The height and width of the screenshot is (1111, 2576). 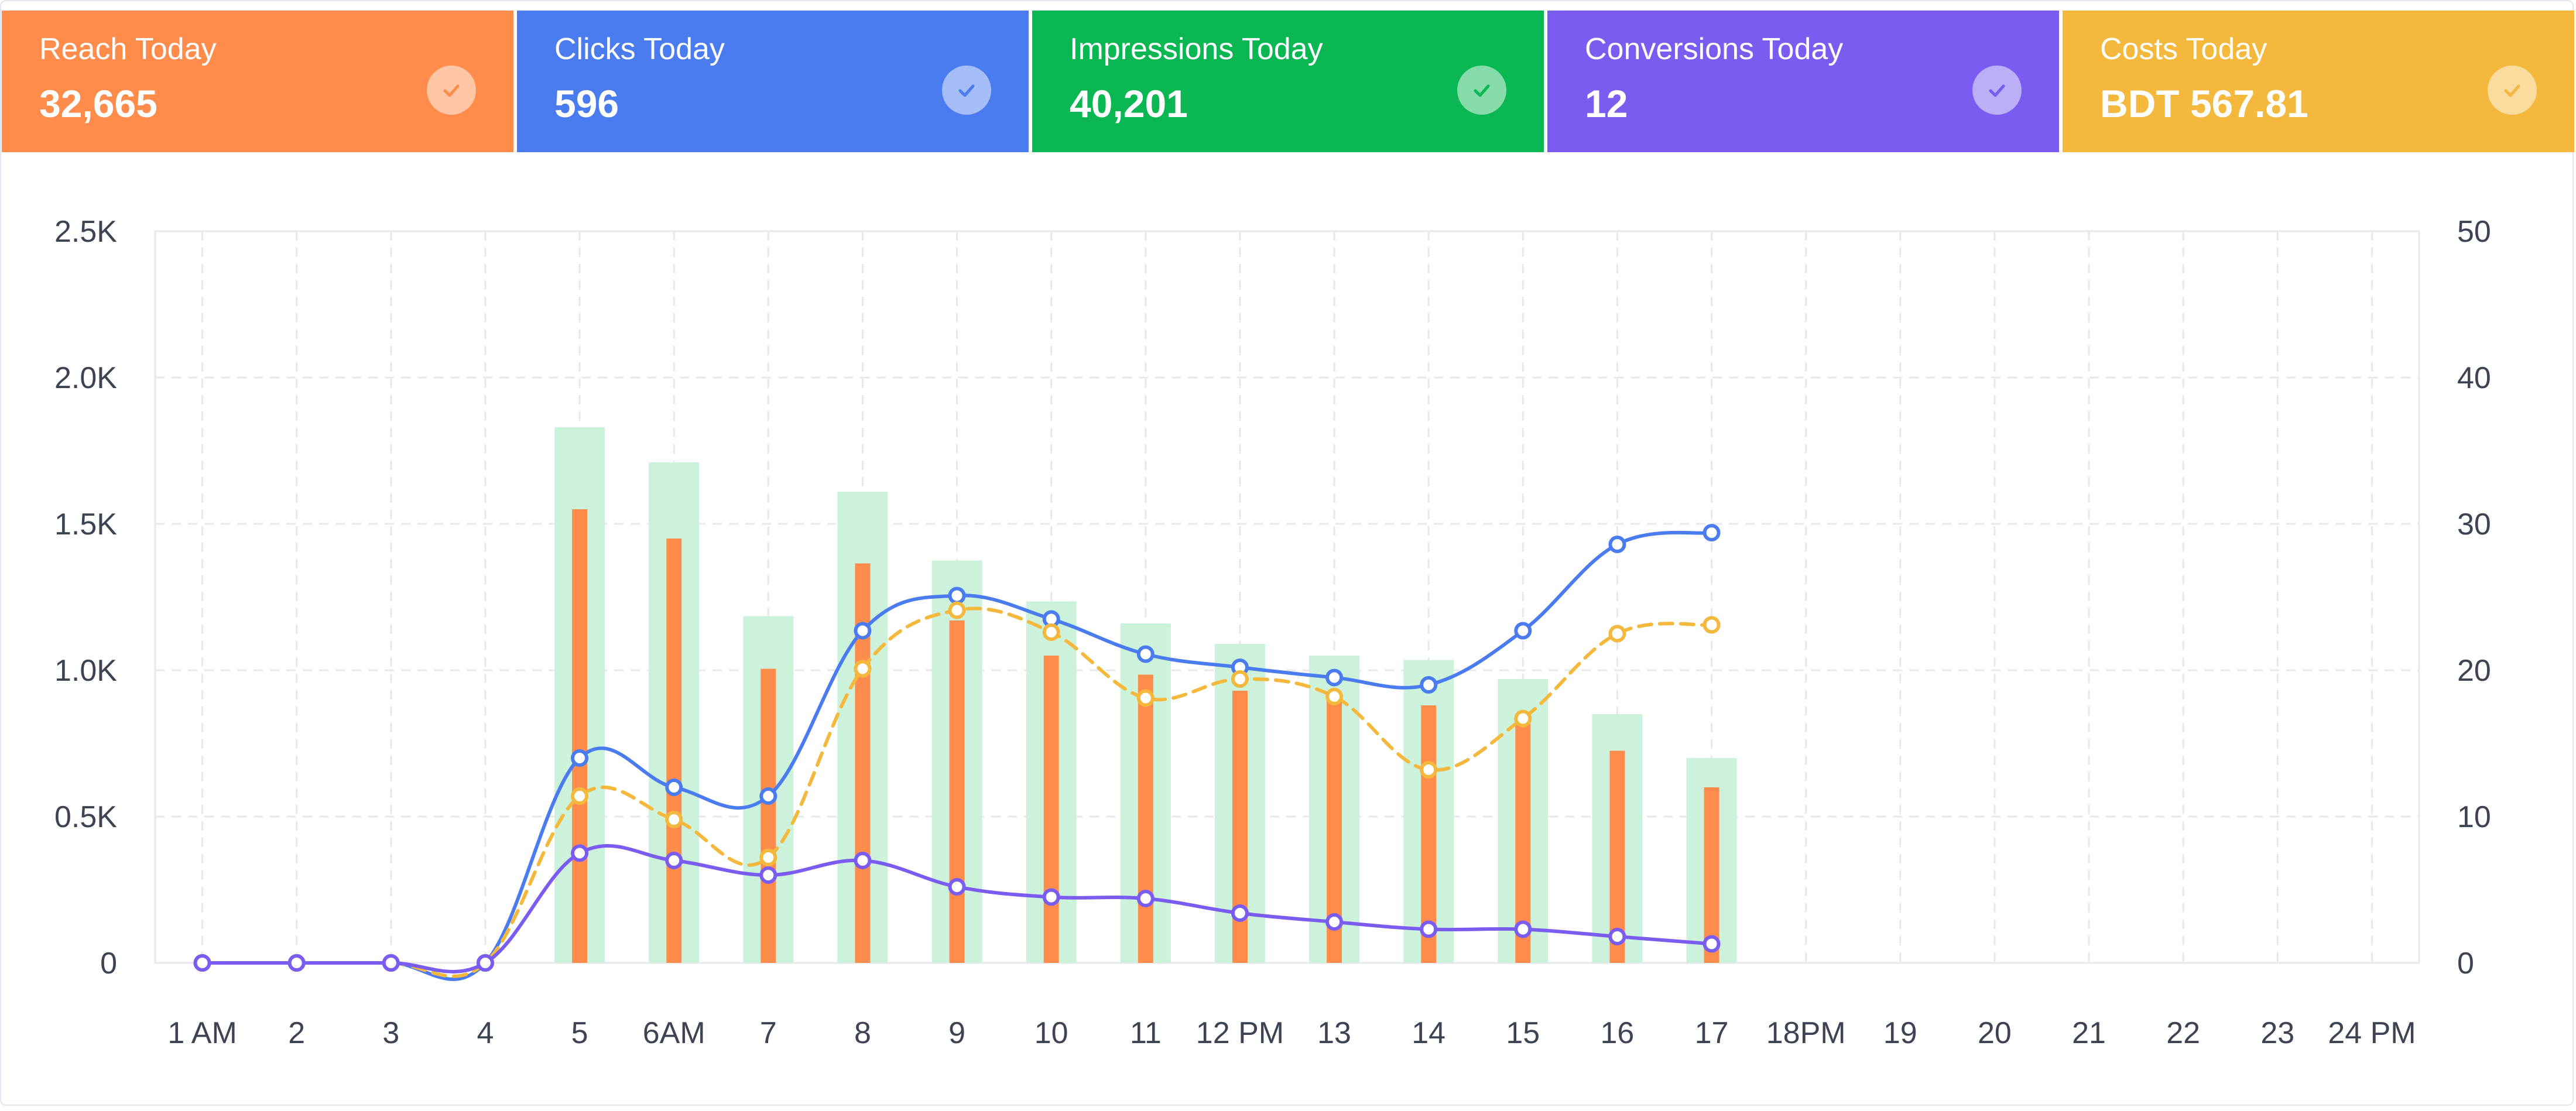 I want to click on series-line, so click(x=957, y=908).